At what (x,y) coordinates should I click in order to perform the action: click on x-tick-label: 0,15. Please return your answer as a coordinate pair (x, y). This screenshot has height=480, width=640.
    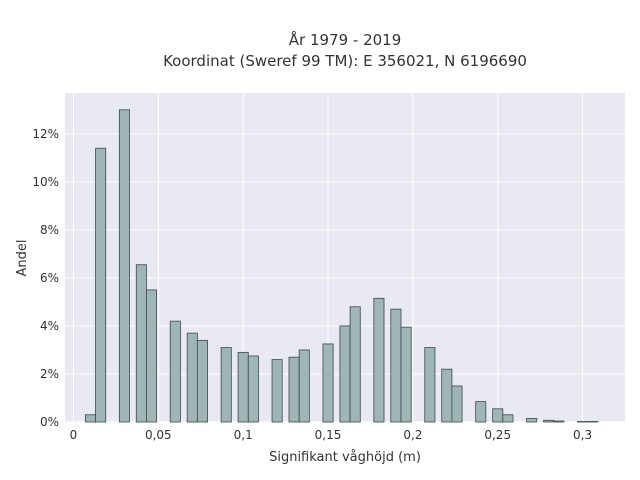
    Looking at the image, I should click on (328, 435).